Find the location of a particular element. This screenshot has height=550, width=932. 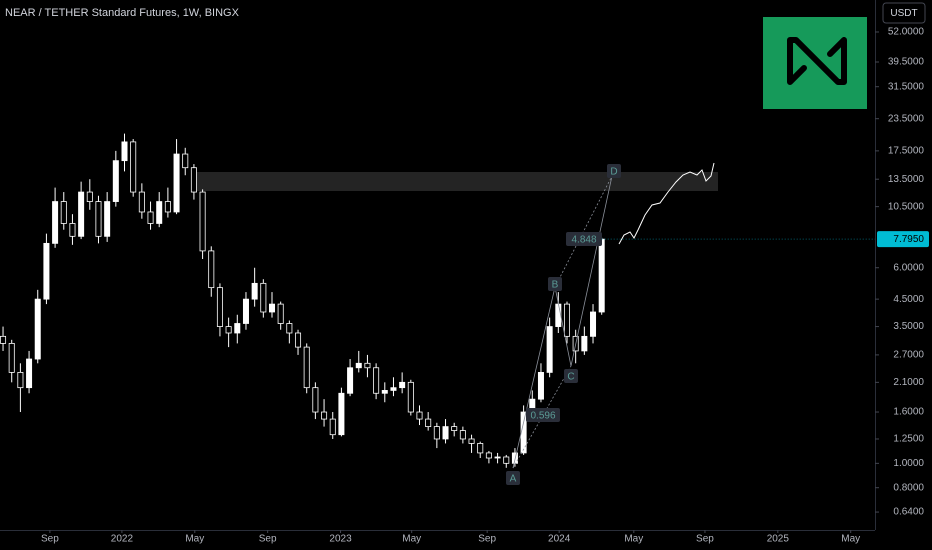

pattern-labels: A B C D 0.596 4.848 is located at coordinates (563, 324).